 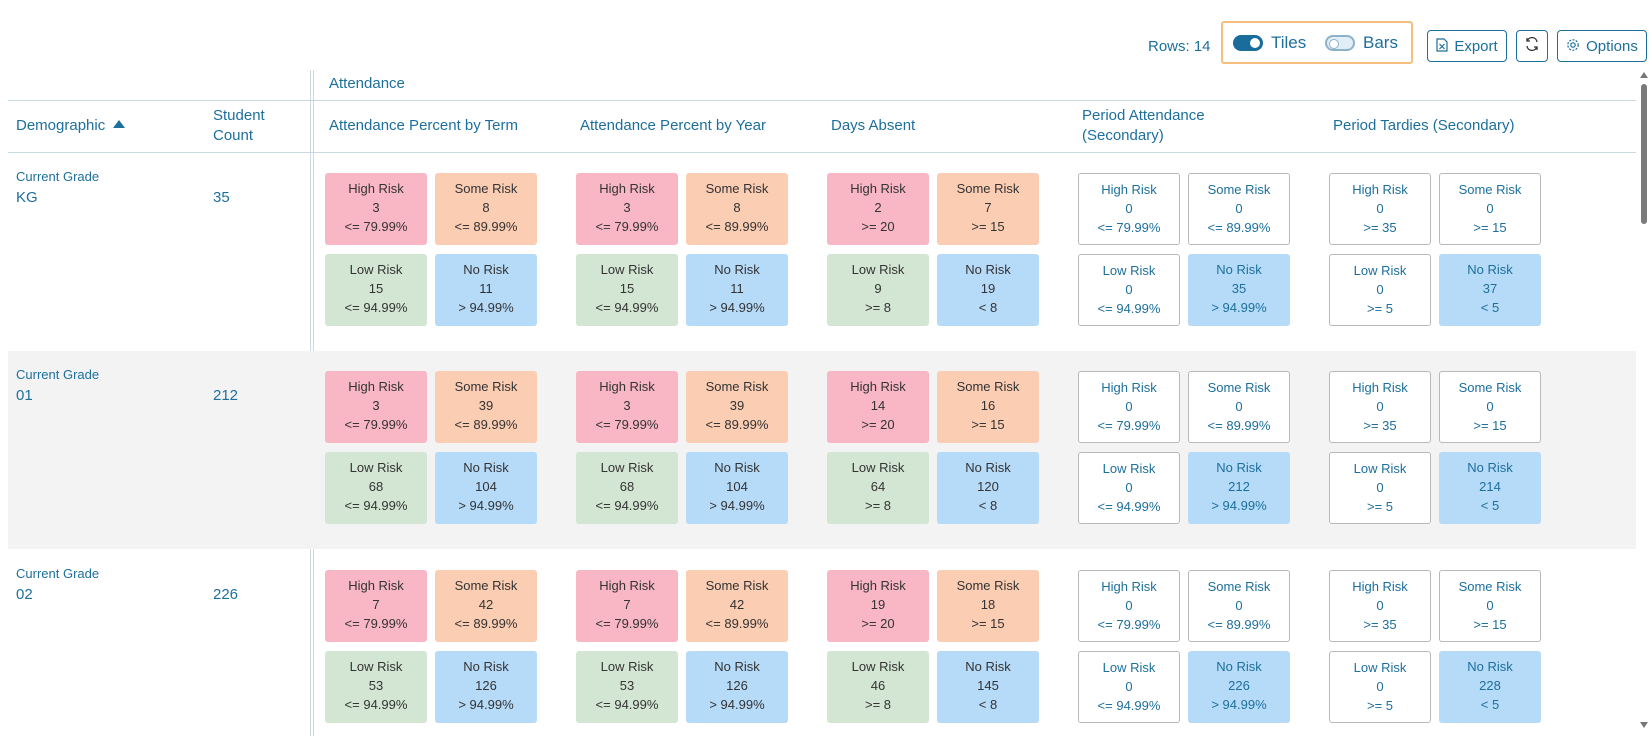 I want to click on days-absent-tile-high-risk: High Risk 19 >= 20, so click(x=878, y=606).